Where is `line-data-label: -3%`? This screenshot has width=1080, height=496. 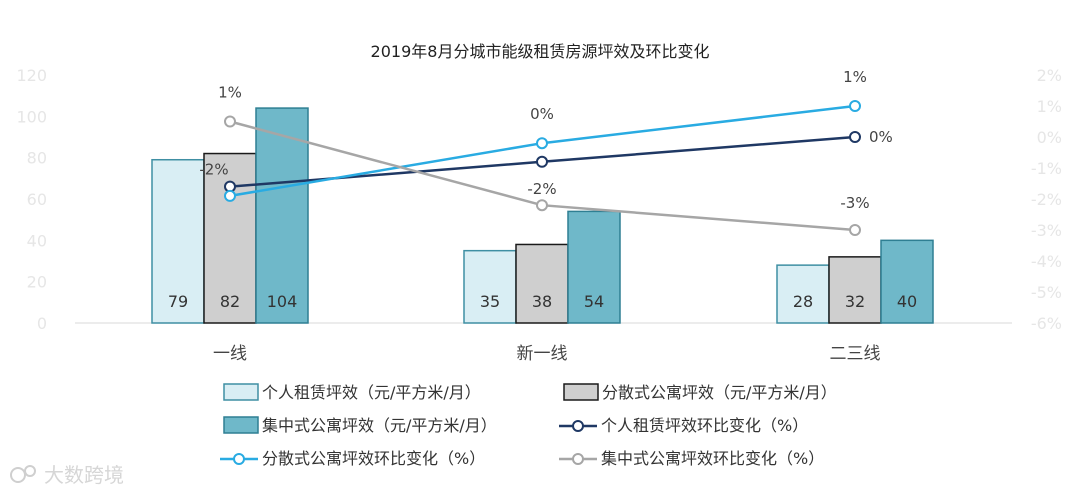
line-data-label: -3% is located at coordinates (854, 203).